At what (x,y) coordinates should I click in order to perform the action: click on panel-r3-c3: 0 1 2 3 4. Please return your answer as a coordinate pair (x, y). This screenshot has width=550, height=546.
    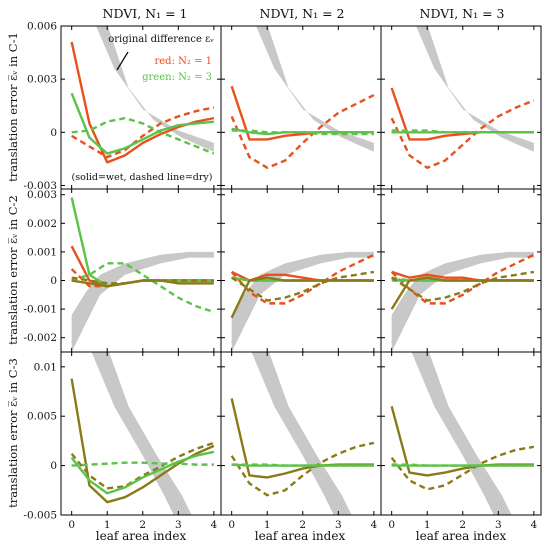
    Looking at the image, I should click on (461, 441).